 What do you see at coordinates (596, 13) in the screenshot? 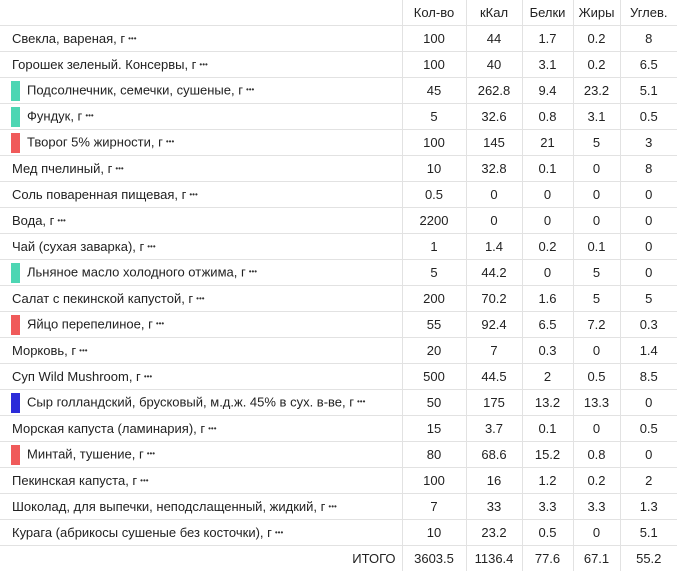
I see `header-fat: Жиры` at bounding box center [596, 13].